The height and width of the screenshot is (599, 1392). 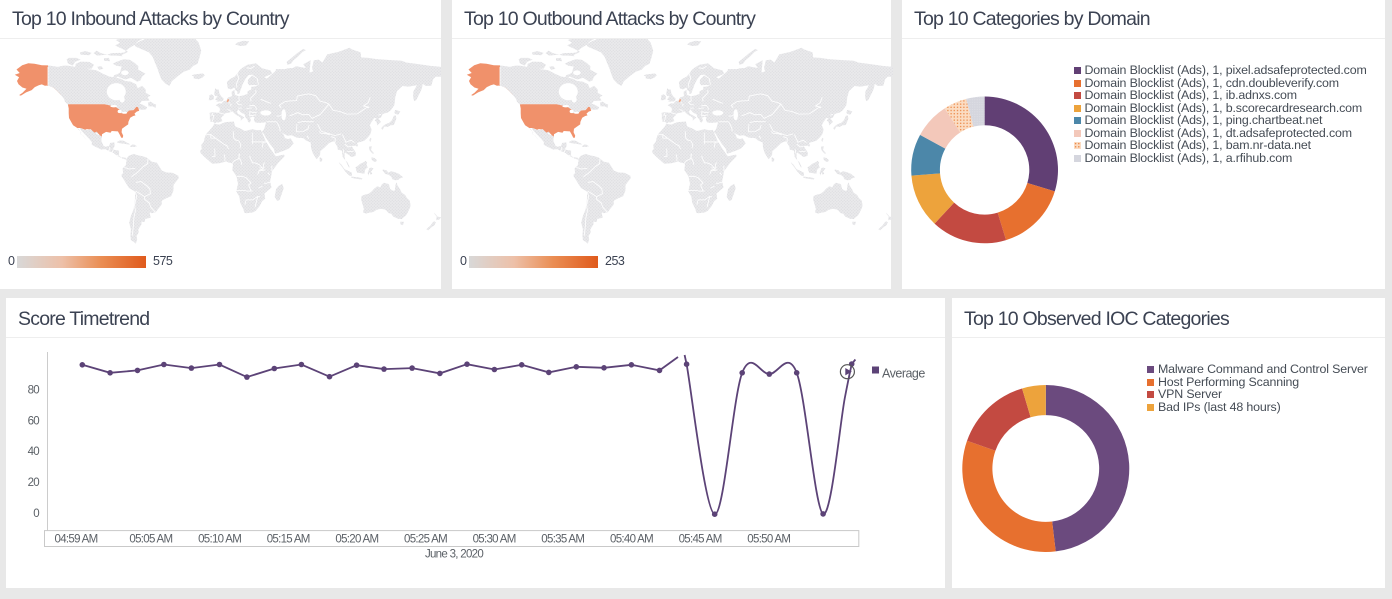 What do you see at coordinates (288, 540) in the screenshot?
I see `svg-text: 05:15 AM` at bounding box center [288, 540].